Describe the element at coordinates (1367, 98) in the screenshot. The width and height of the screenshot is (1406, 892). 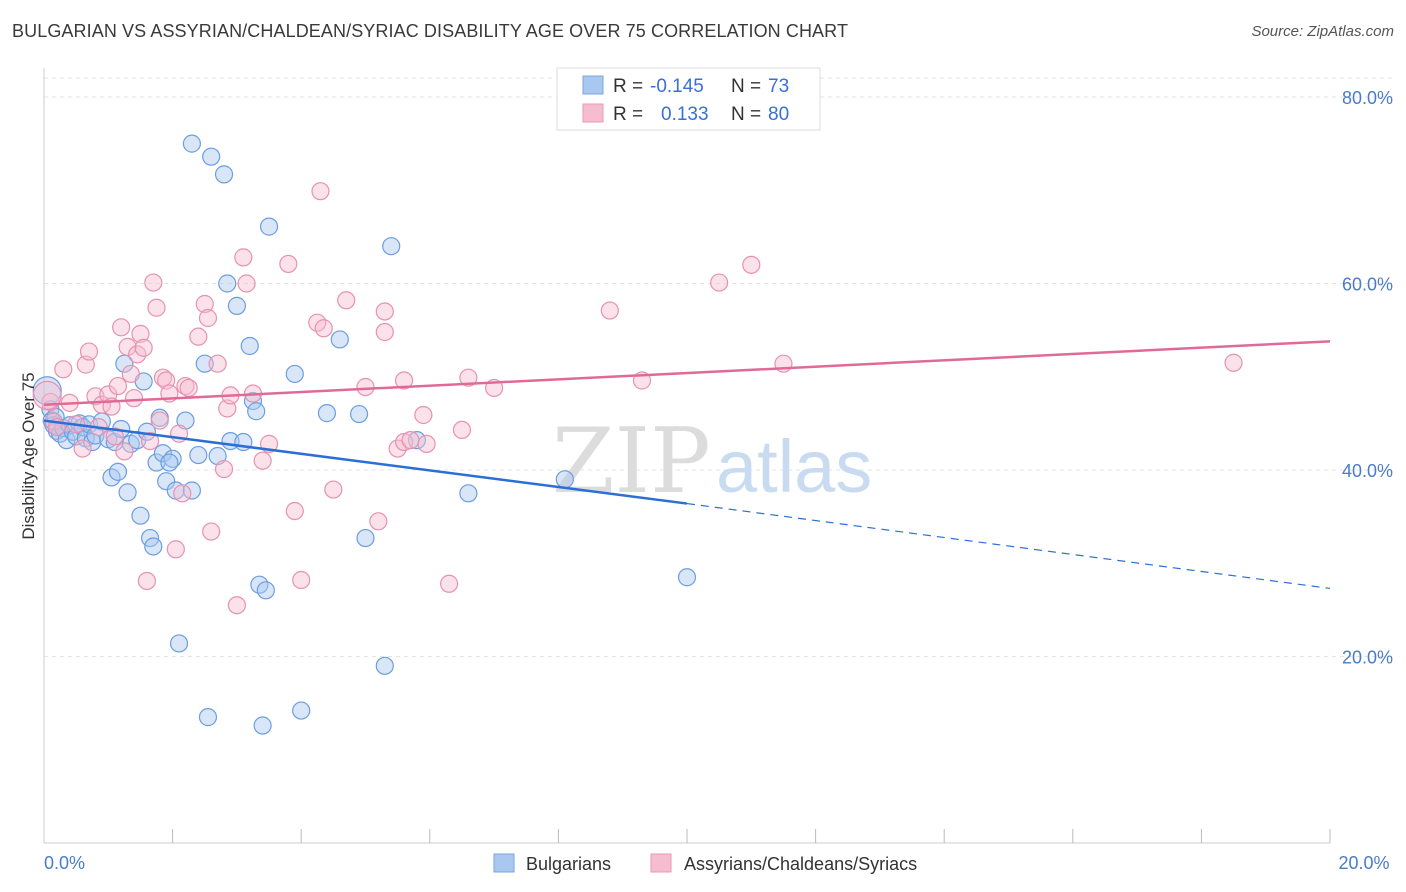
I see `y-tick-label-80: 80.0%` at that location.